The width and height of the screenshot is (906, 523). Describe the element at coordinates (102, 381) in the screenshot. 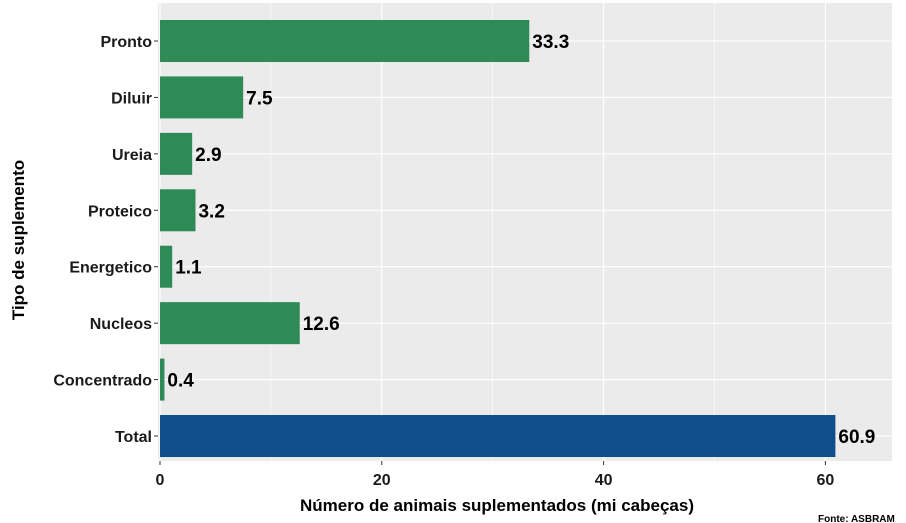

I see `category-label: Concentrado` at that location.